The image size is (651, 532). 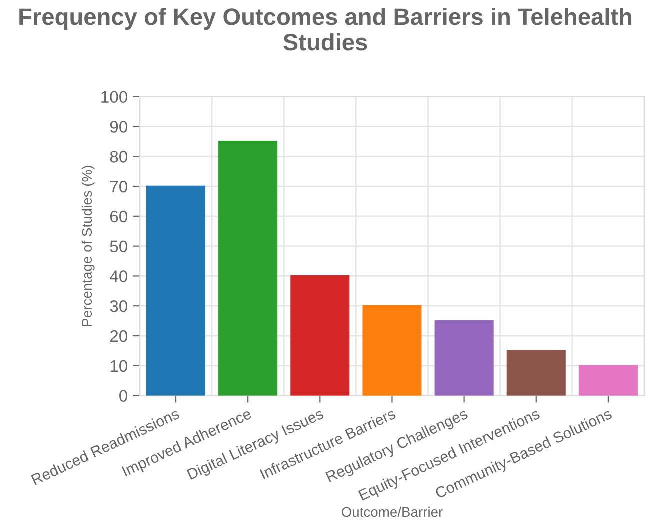 What do you see at coordinates (392, 512) in the screenshot?
I see `x-axis-title: Outcome/Barrier` at bounding box center [392, 512].